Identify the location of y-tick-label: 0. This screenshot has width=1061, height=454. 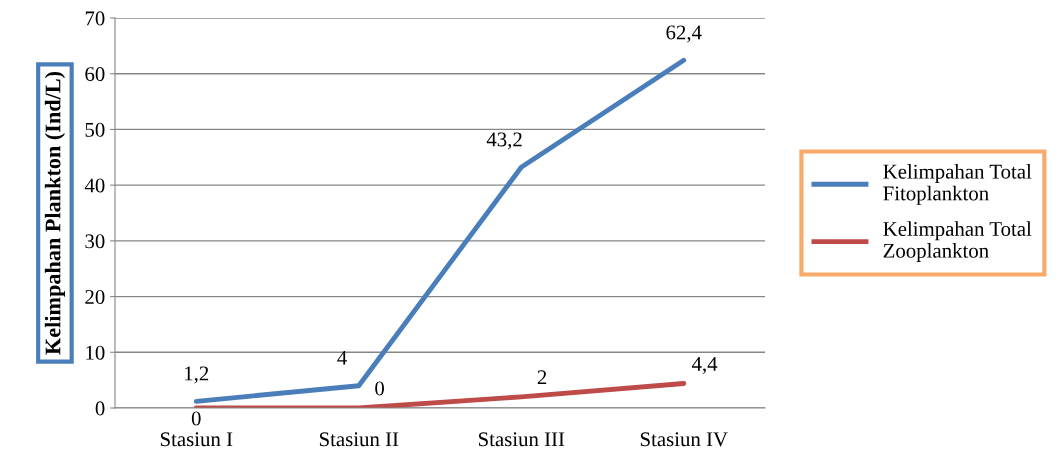
(100, 408).